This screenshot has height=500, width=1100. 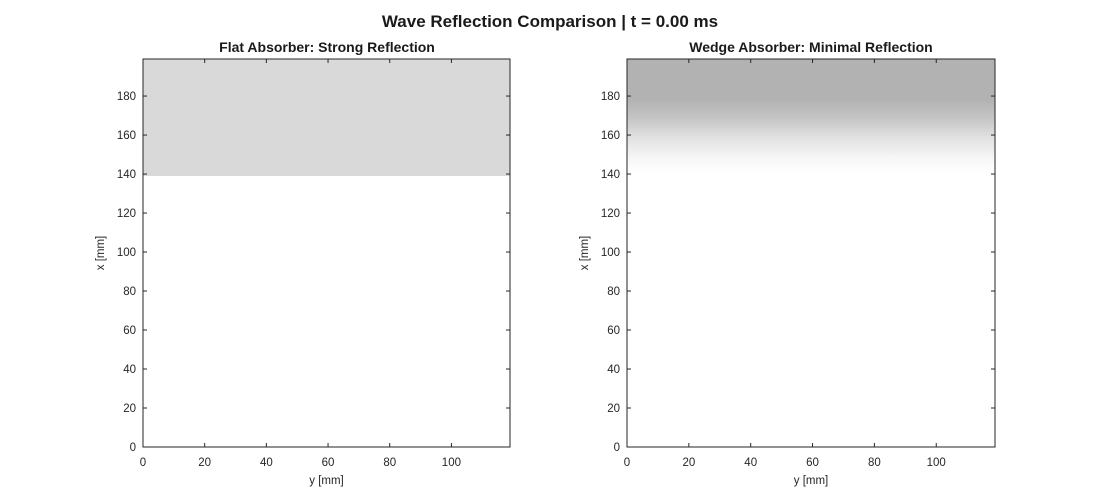 What do you see at coordinates (327, 47) in the screenshot?
I see `panel-title: Flat Absorber: Strong Reflection` at bounding box center [327, 47].